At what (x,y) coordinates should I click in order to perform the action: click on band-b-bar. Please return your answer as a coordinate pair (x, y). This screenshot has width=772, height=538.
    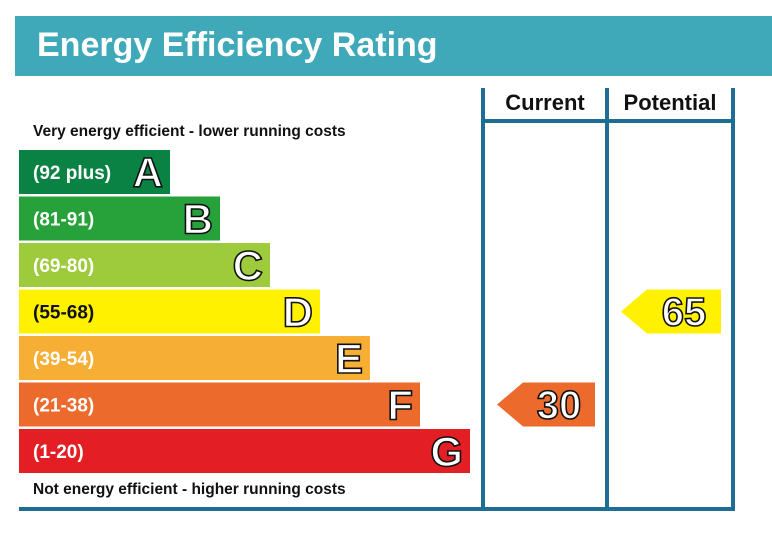
    Looking at the image, I should click on (119, 218).